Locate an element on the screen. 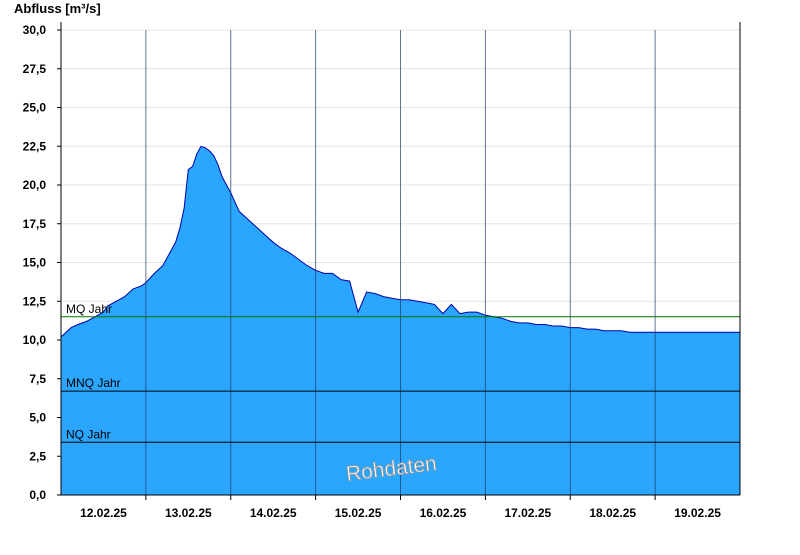 The height and width of the screenshot is (555, 800). y-tick-label: 7,5 is located at coordinates (37, 379).